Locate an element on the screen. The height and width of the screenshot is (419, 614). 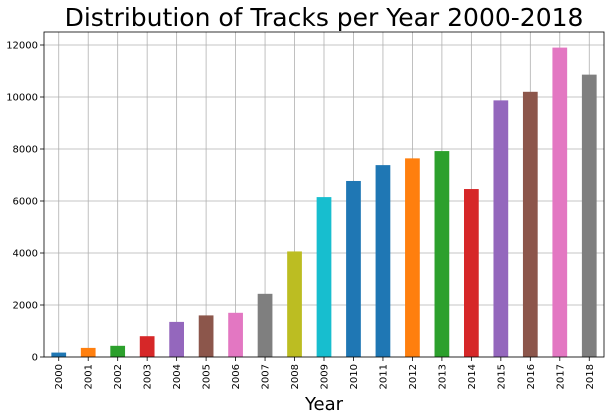
x-tick-label-2014: 2014 is located at coordinates (472, 376).